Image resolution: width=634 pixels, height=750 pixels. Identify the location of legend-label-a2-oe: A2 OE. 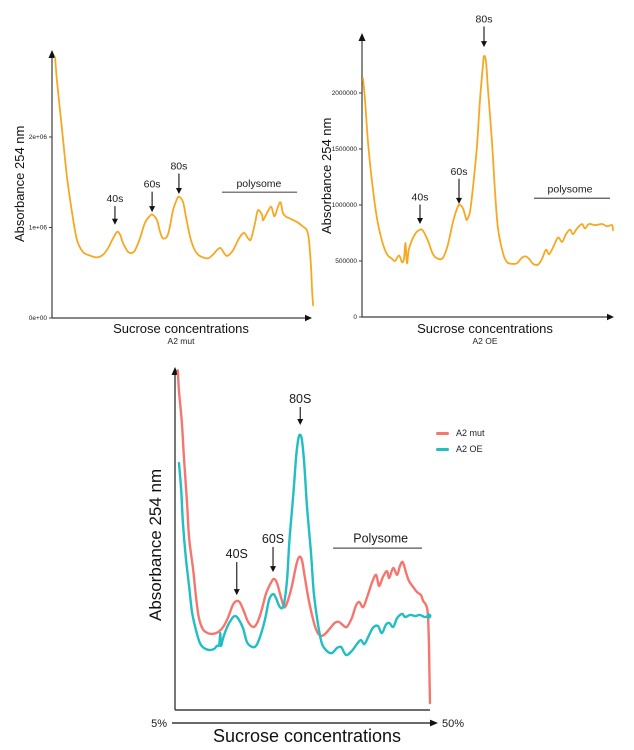
(469, 449).